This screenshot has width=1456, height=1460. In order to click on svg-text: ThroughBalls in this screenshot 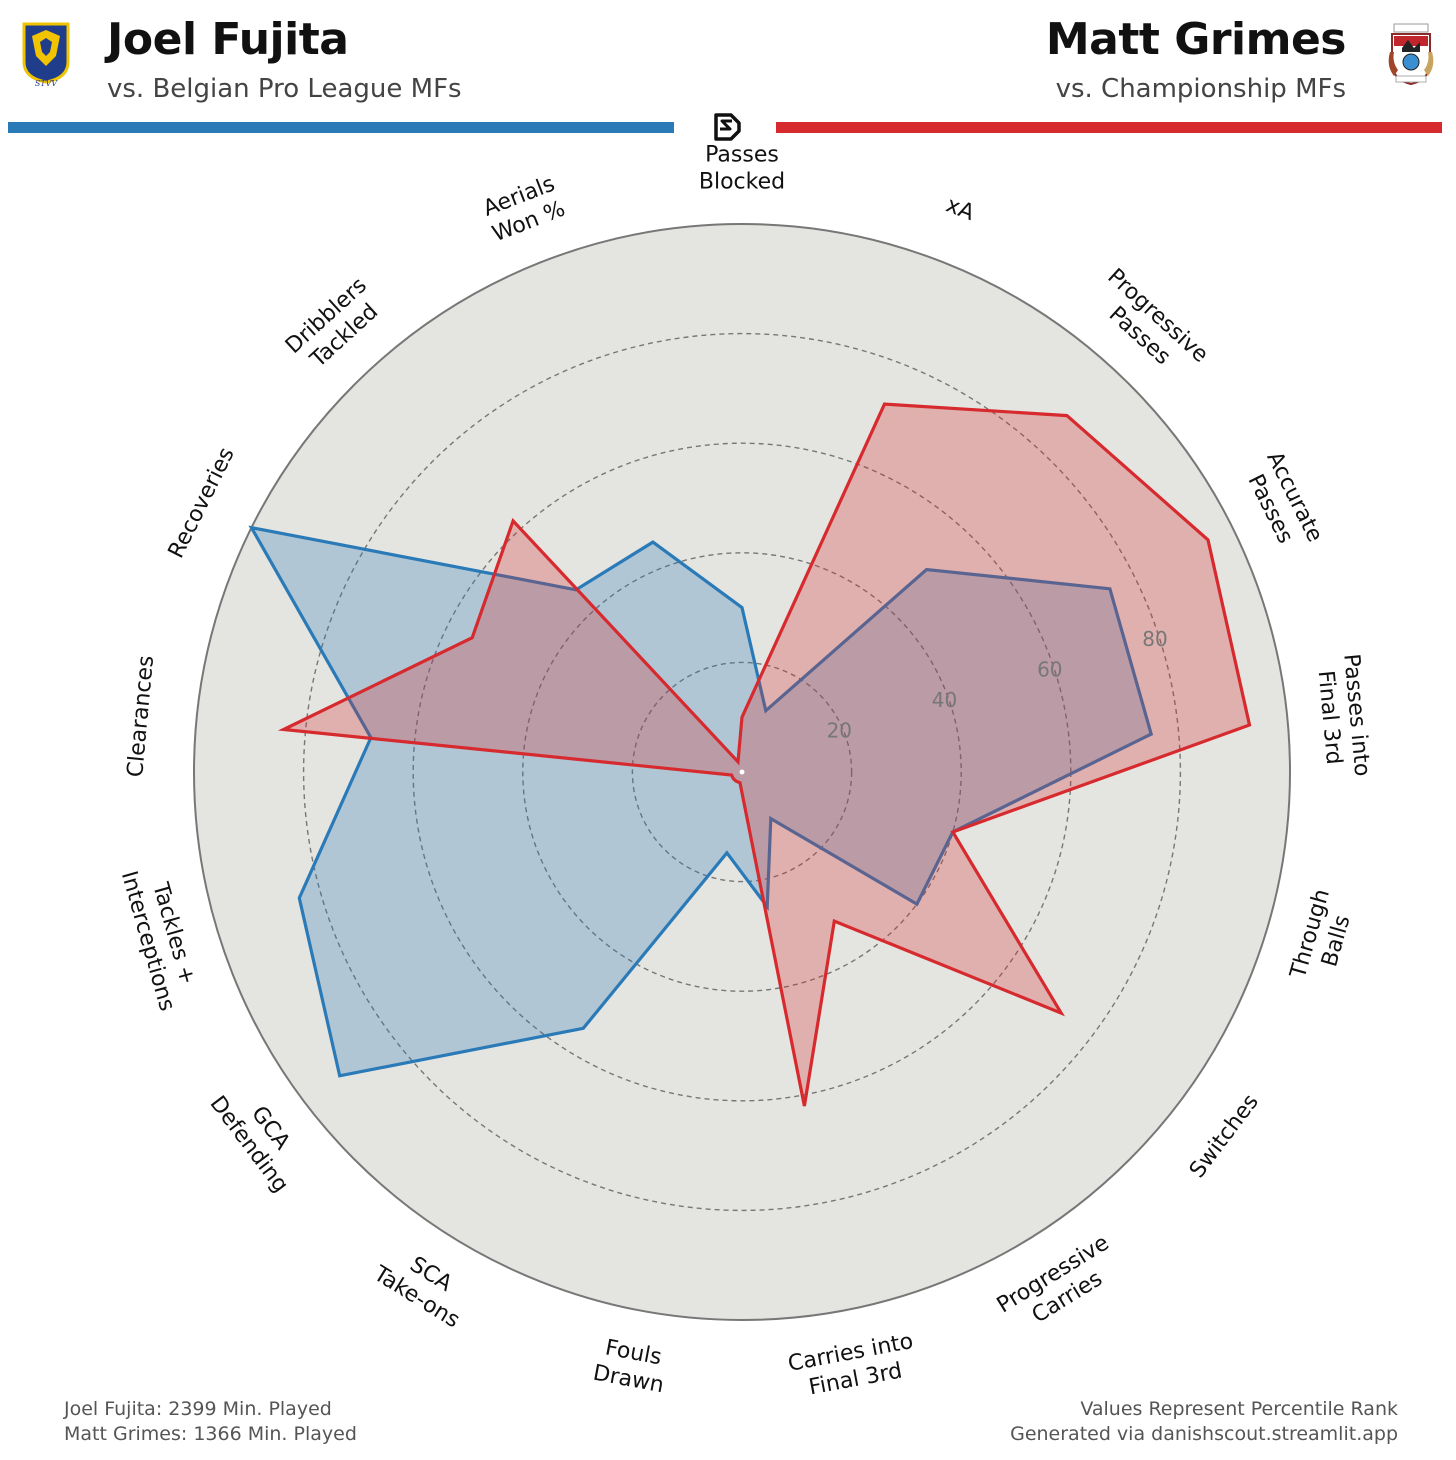, I will do `click(1323, 937)`.